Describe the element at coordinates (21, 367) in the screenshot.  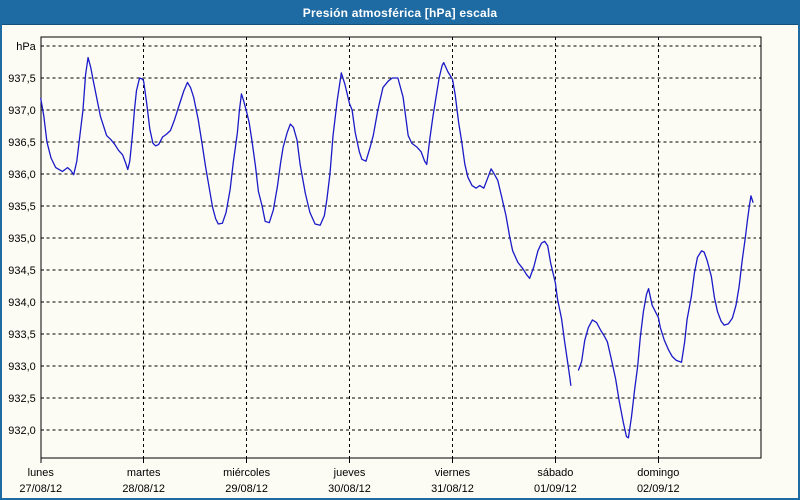
I see `y-axis-label: 933,0` at that location.